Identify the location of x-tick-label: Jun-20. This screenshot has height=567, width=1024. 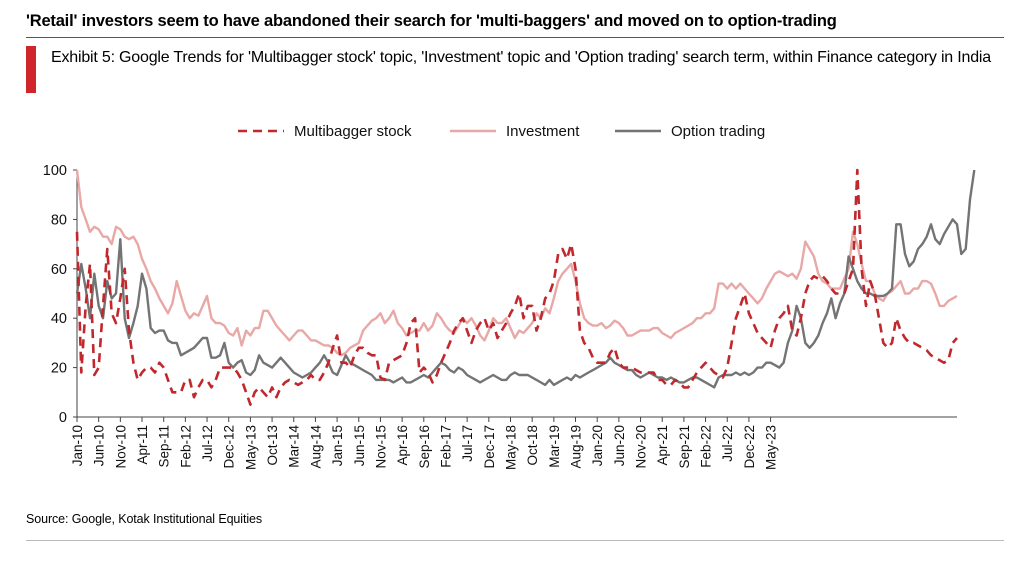
(619, 445).